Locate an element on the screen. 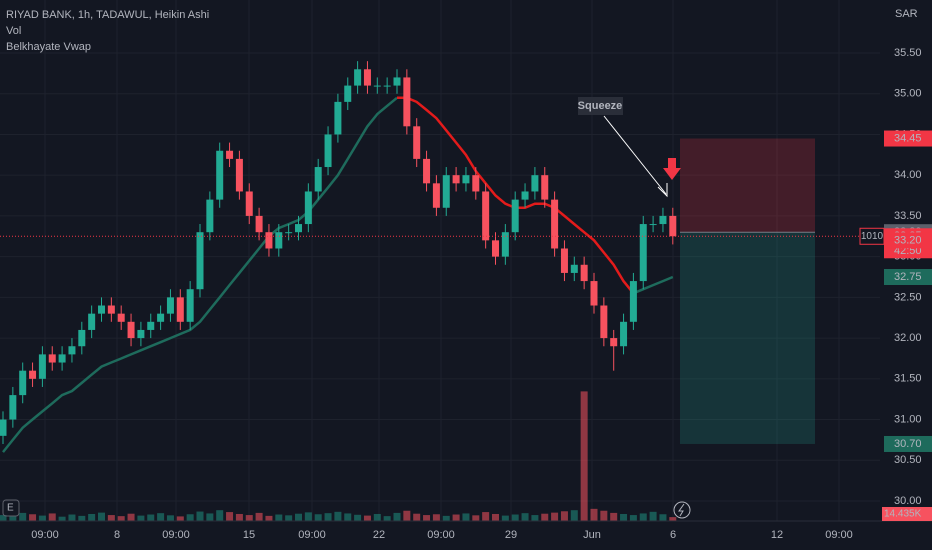 The image size is (932, 550). price-tag: 30.70 is located at coordinates (908, 444).